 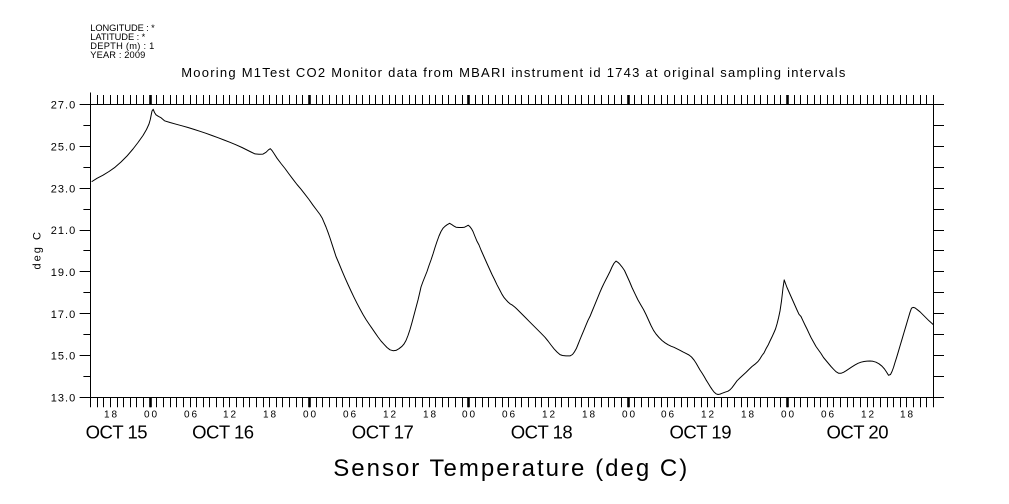 I want to click on svg-text: LATITUDE : *, so click(x=117, y=37).